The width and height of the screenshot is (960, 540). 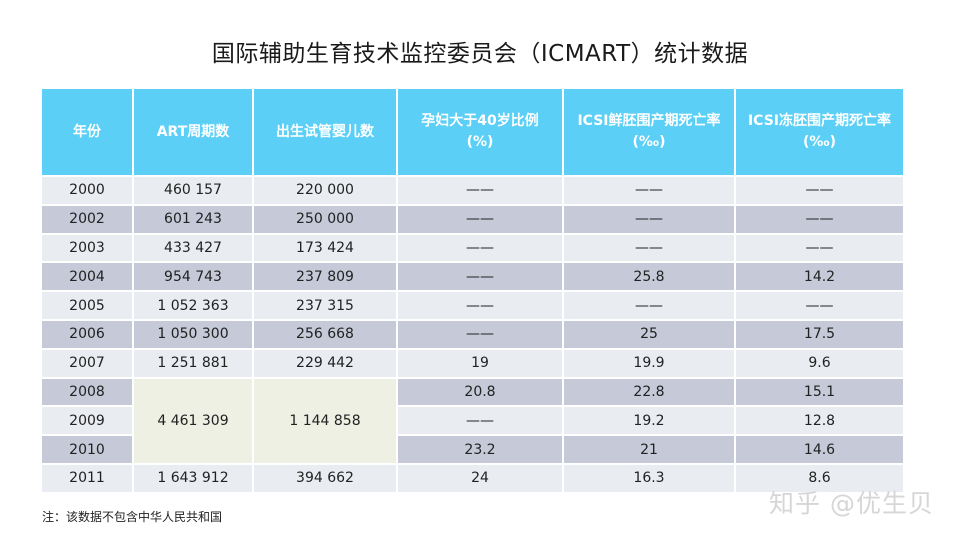 What do you see at coordinates (88, 132) in the screenshot?
I see `header-year: 年份` at bounding box center [88, 132].